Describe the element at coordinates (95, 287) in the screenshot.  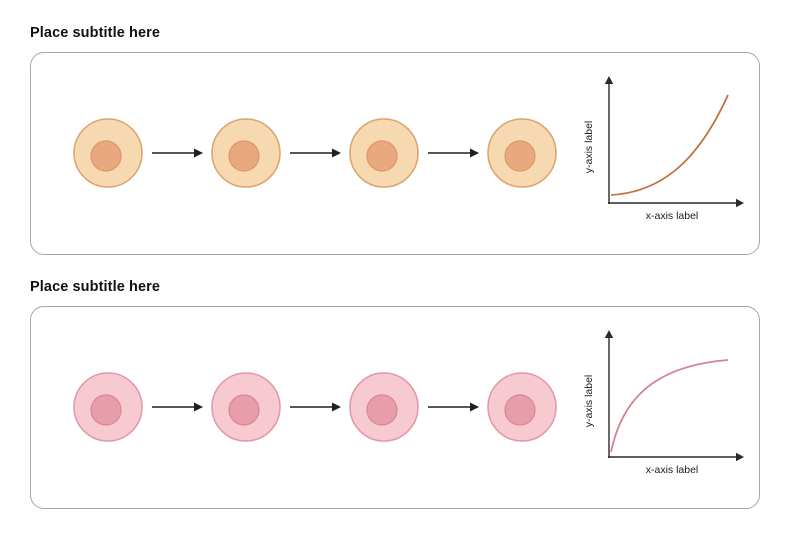
I see `panel-2-subtitle: Place subtitle here` at that location.